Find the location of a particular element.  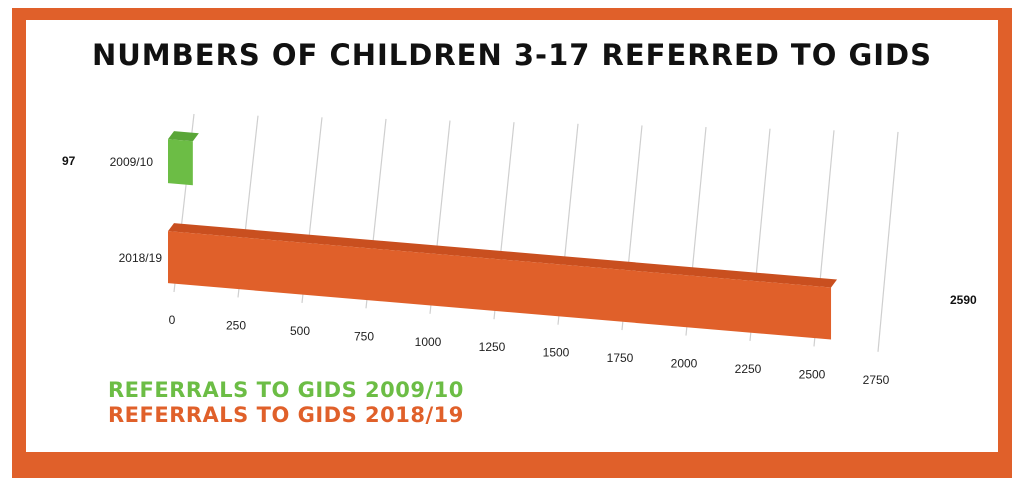

data-label: 2590 is located at coordinates (963, 300).